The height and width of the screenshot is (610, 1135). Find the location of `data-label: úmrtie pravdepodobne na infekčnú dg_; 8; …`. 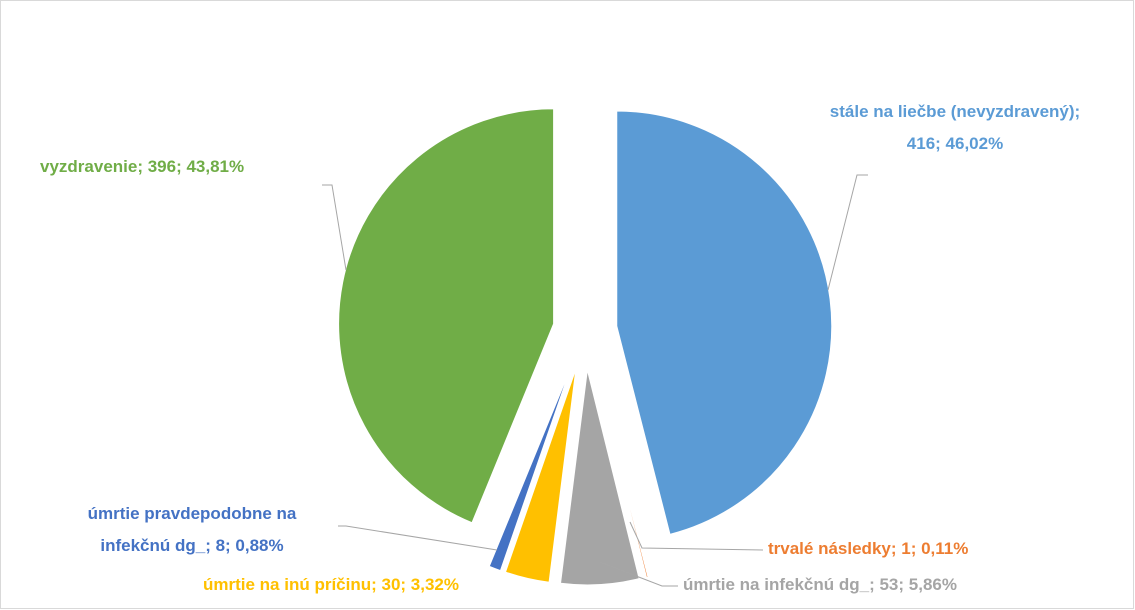

data-label: úmrtie pravdepodobne na infekčnú dg_; 8; … is located at coordinates (192, 529).